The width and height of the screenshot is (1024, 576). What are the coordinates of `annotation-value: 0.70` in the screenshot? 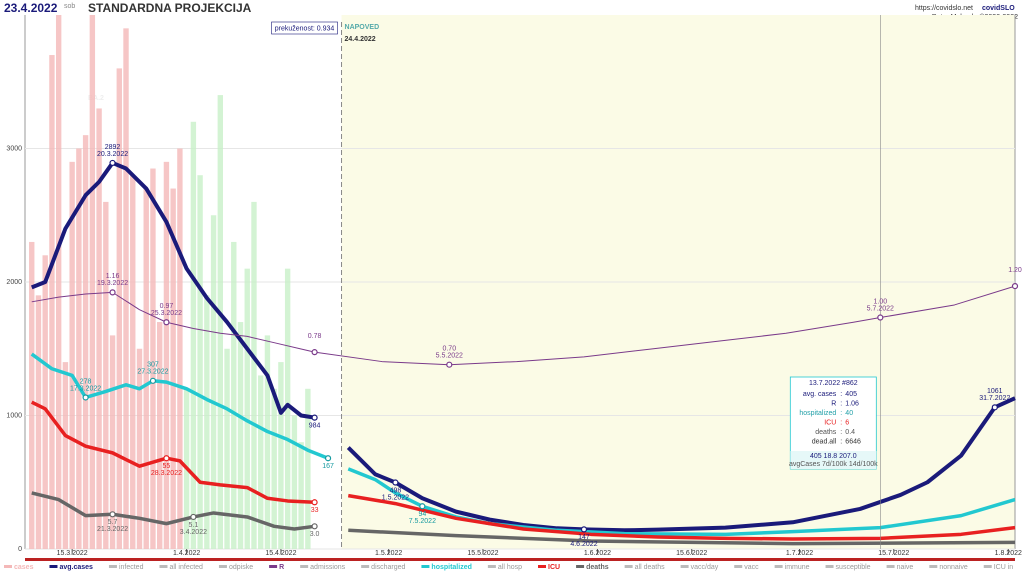 It's located at (449, 349).